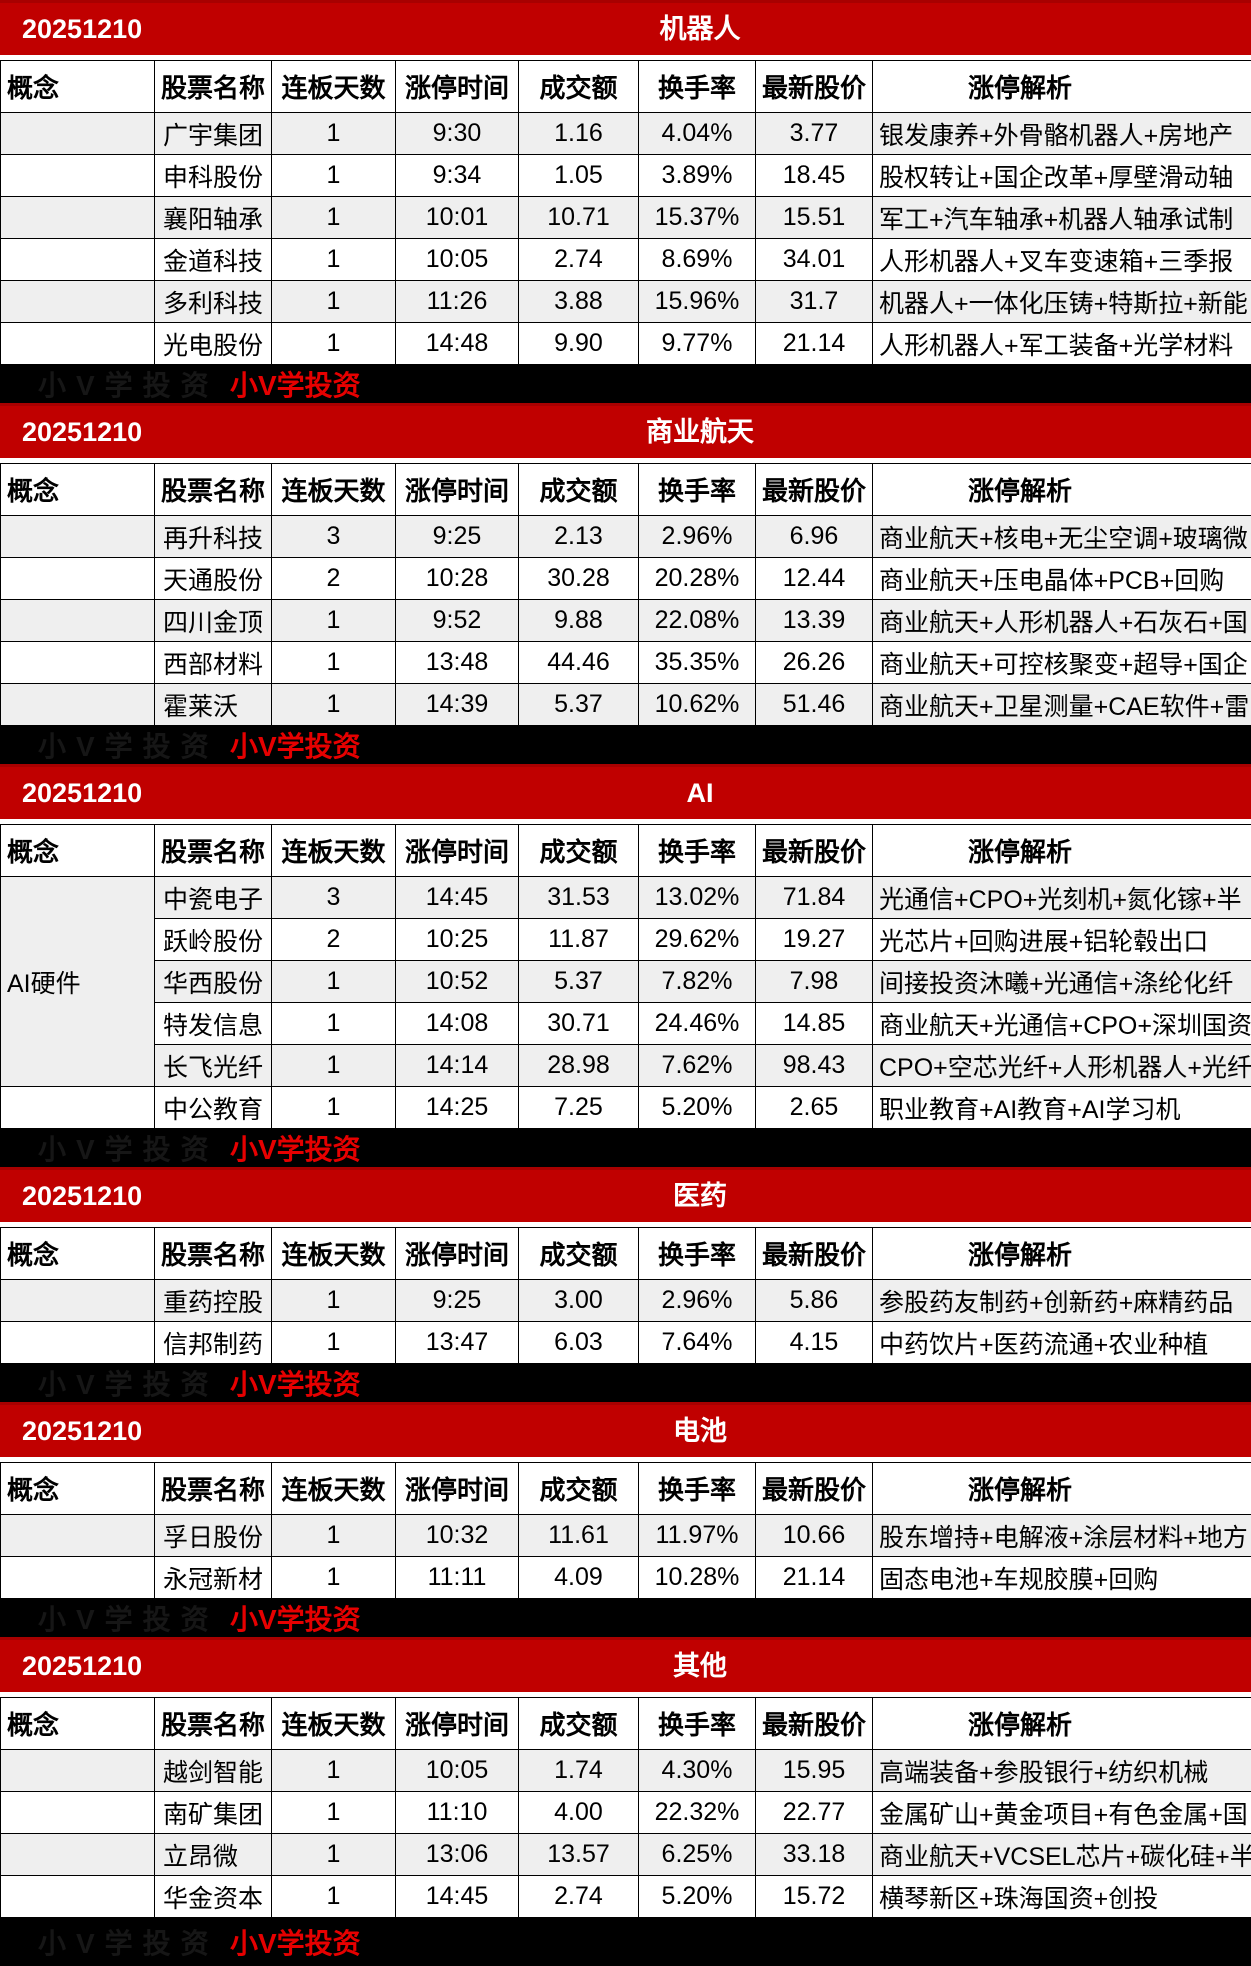 The height and width of the screenshot is (1966, 1251). I want to click on cell-turnover-rate: 13.02%, so click(697, 898).